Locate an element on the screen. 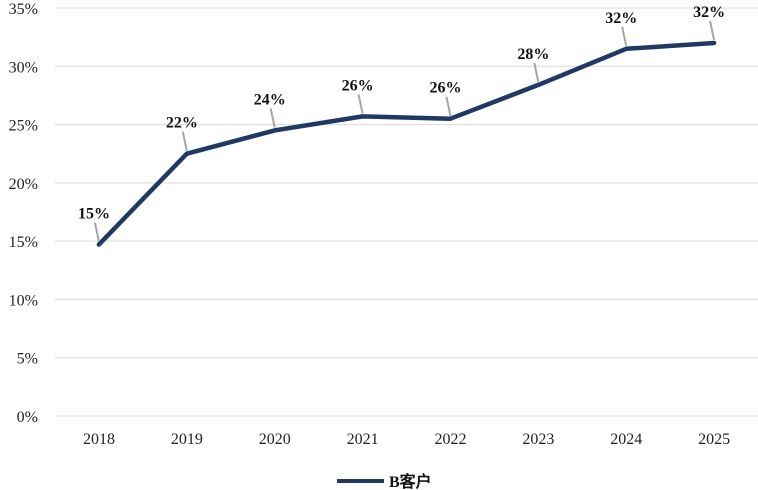  legend: B客户 is located at coordinates (384, 481).